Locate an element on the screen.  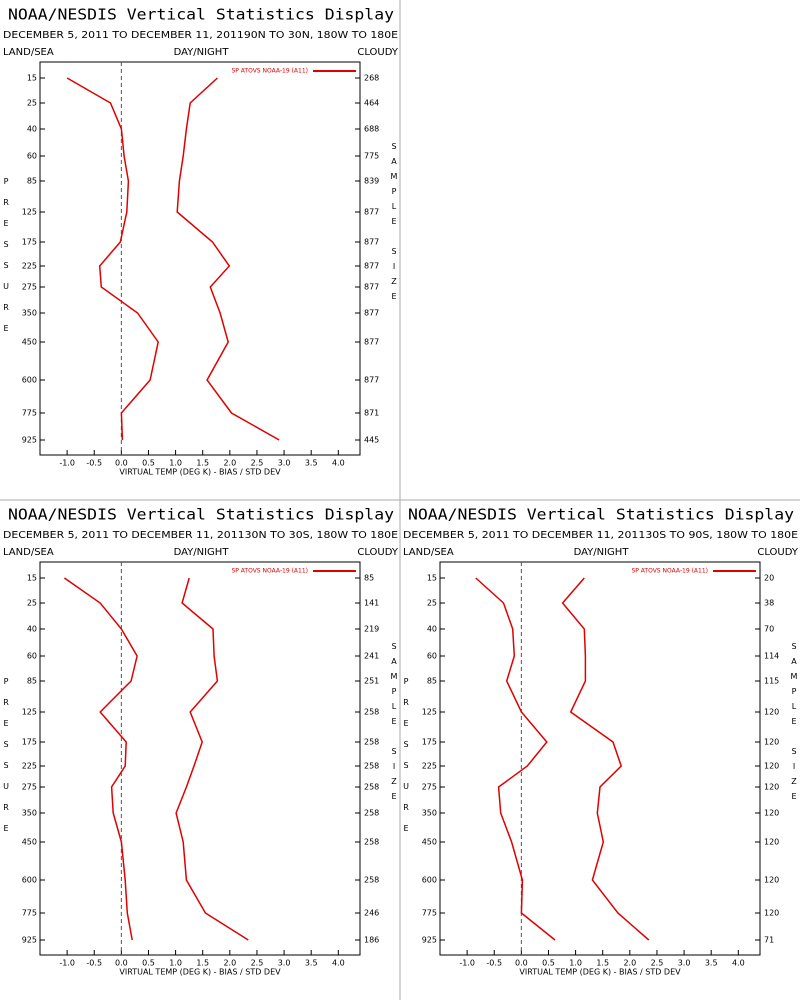
sample-size-label: 246 is located at coordinates (371, 913).